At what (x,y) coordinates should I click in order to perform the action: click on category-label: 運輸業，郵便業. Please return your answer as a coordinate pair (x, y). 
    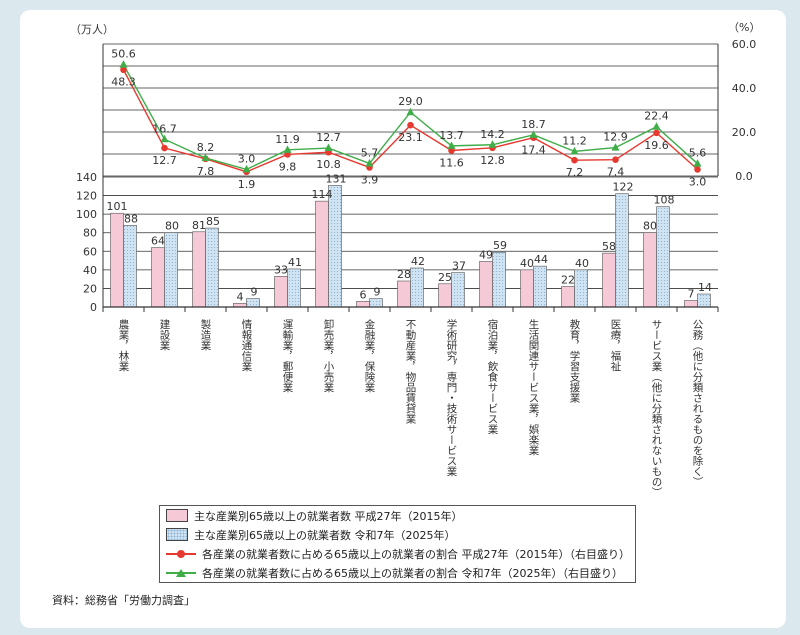
    Looking at the image, I should click on (288, 356).